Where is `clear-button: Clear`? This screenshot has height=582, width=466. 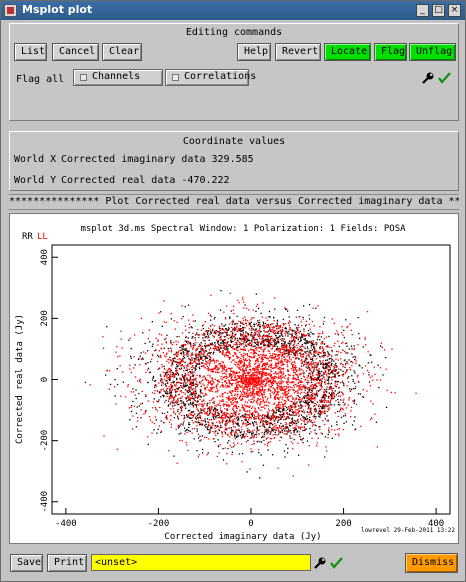
clear-button: Clear is located at coordinates (122, 52).